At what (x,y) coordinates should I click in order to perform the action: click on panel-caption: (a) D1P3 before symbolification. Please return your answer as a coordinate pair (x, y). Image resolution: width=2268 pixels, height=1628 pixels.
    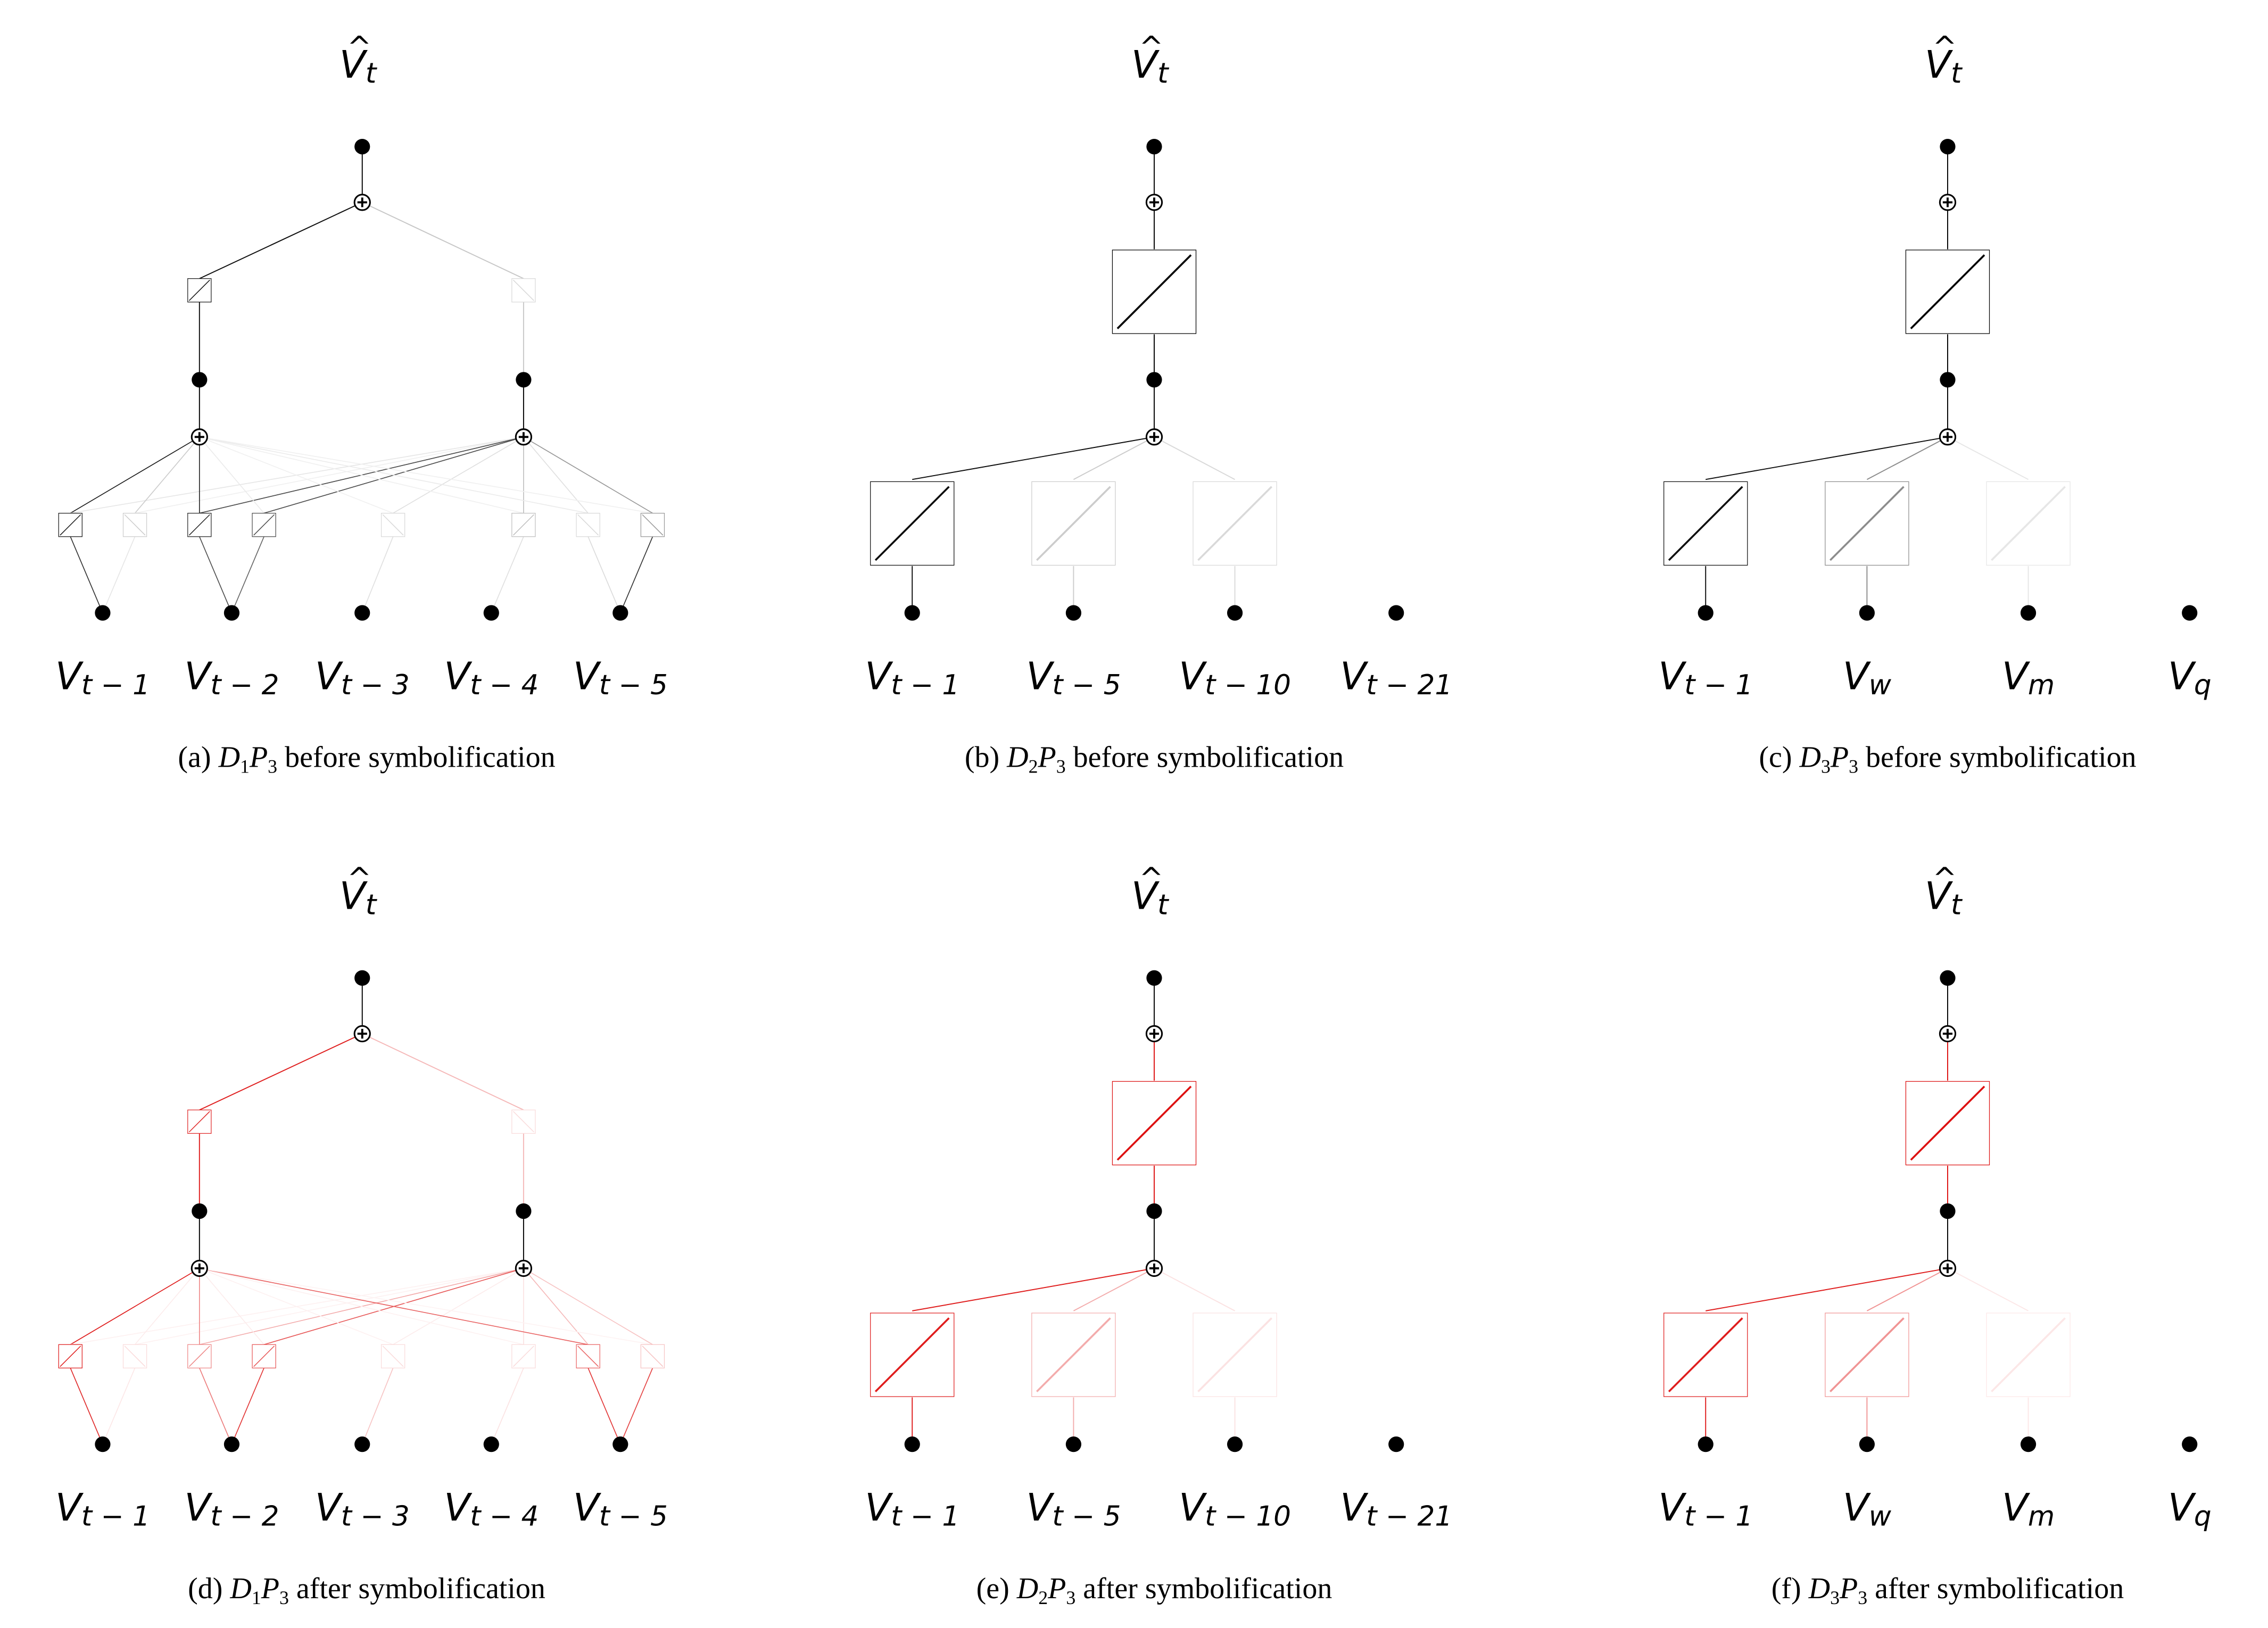
    Looking at the image, I should click on (367, 759).